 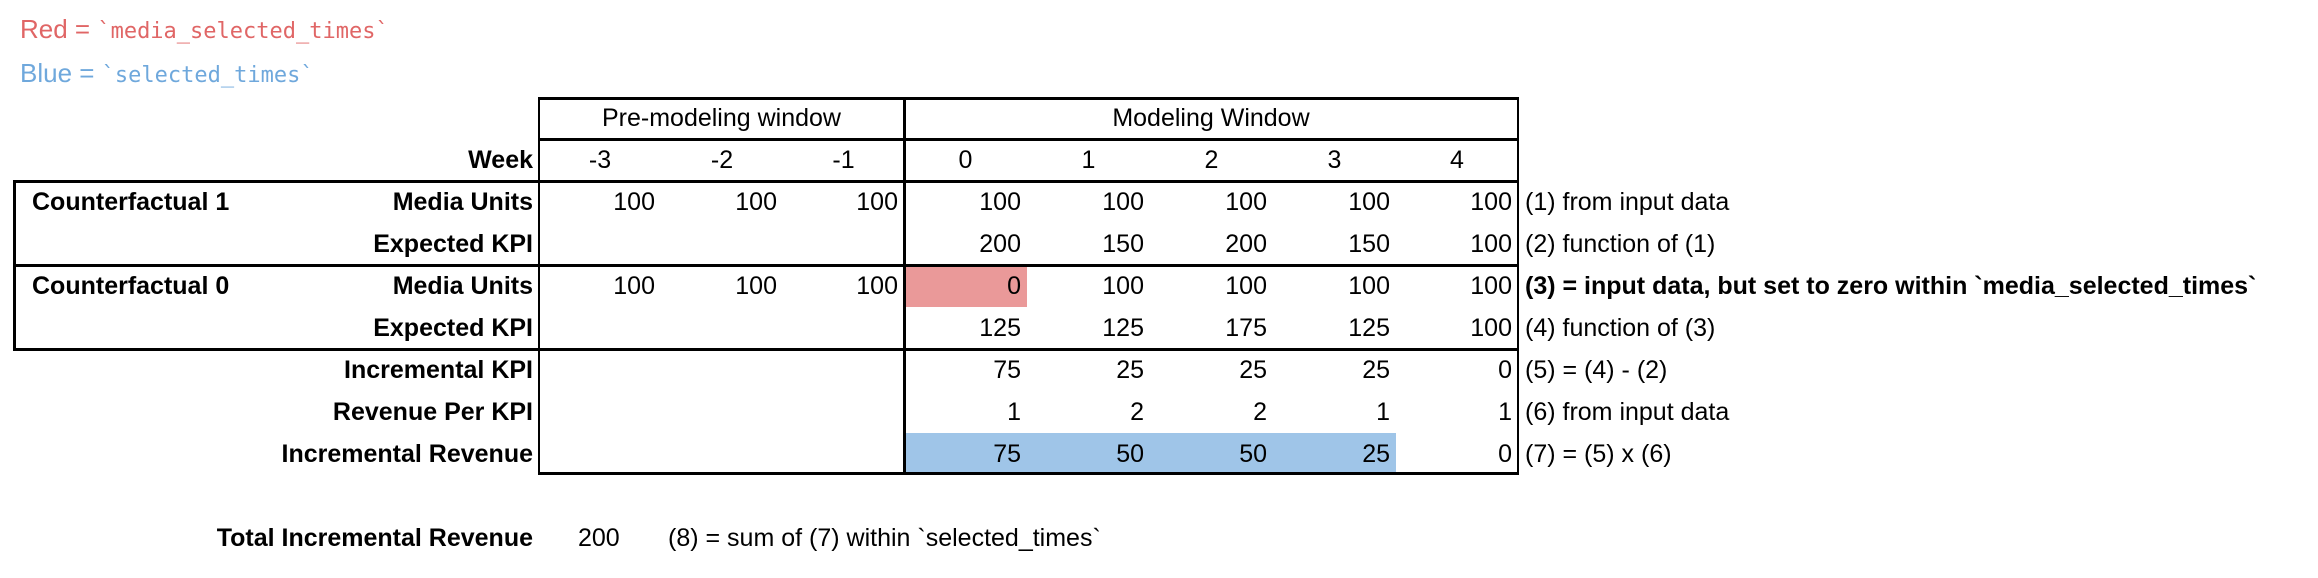 I want to click on row-label: Expected KPI, so click(x=453, y=328).